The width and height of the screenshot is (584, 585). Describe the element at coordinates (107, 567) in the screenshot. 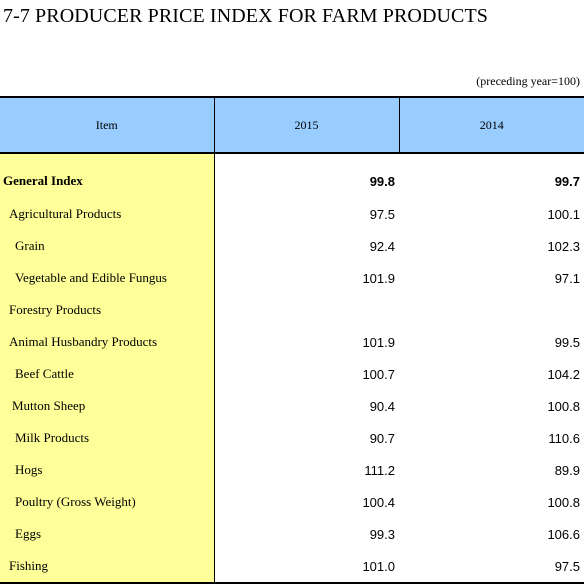

I see `row-label: Fishing` at that location.